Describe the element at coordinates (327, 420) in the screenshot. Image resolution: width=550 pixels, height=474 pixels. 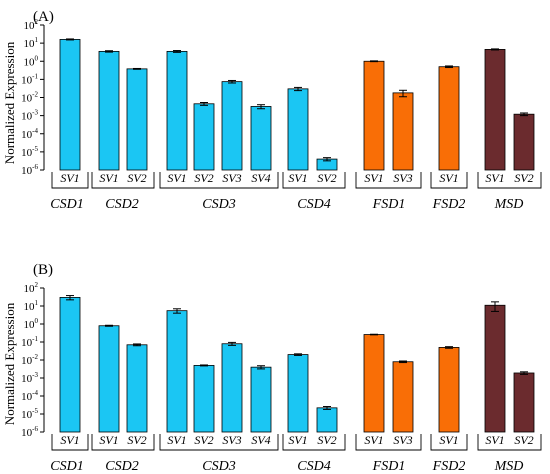
I see `bar-csd4-sv2` at that location.